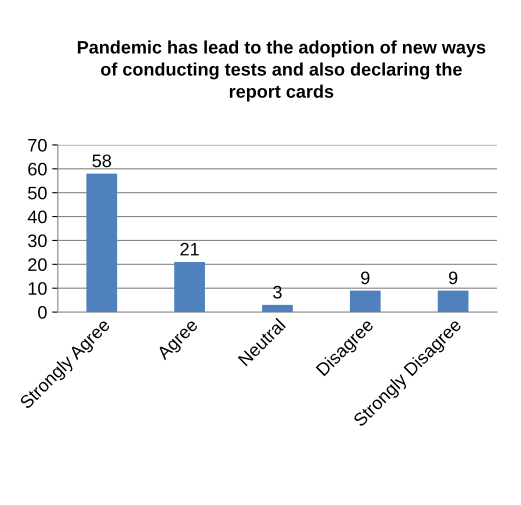  Describe the element at coordinates (102, 161) in the screenshot. I see `data-label: 58` at that location.